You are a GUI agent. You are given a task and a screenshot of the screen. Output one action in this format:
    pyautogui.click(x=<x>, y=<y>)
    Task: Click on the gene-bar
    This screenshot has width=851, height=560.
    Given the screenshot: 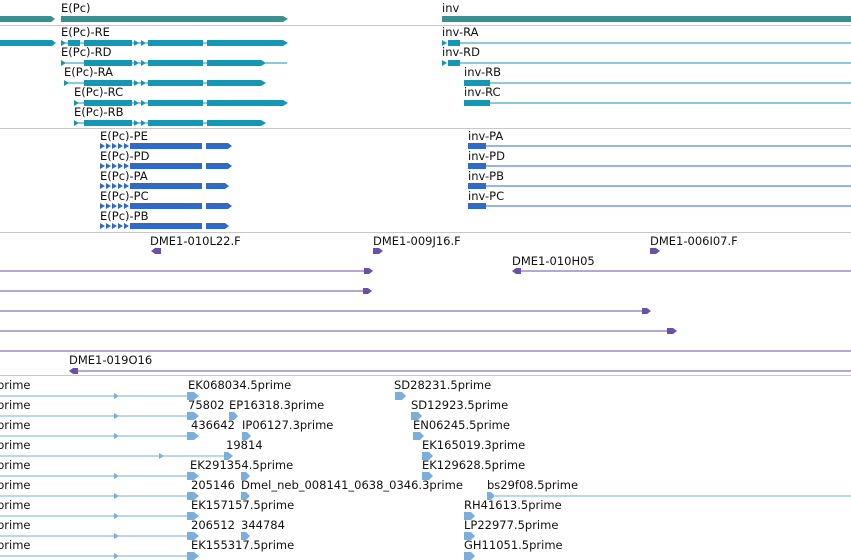 What is the action you would take?
    pyautogui.click(x=27, y=19)
    